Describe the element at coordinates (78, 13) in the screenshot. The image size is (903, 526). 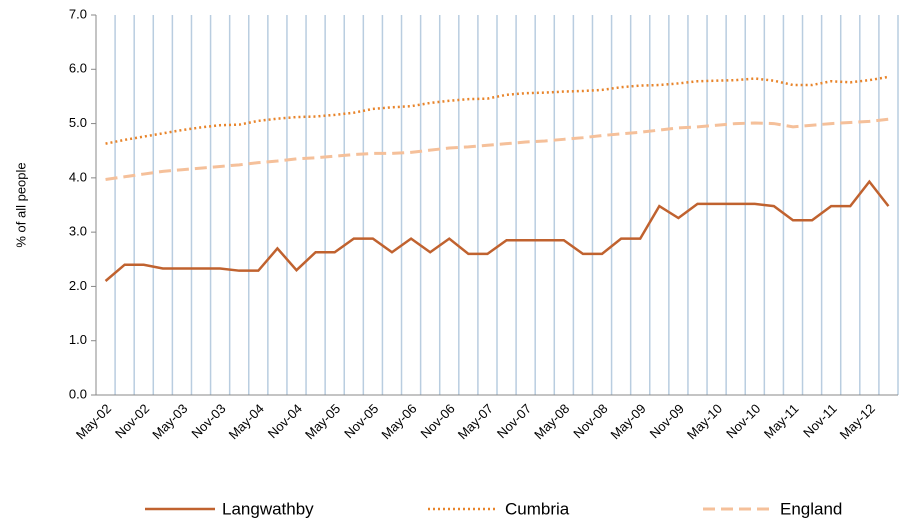
I see `y-tick-label: 7.0` at that location.